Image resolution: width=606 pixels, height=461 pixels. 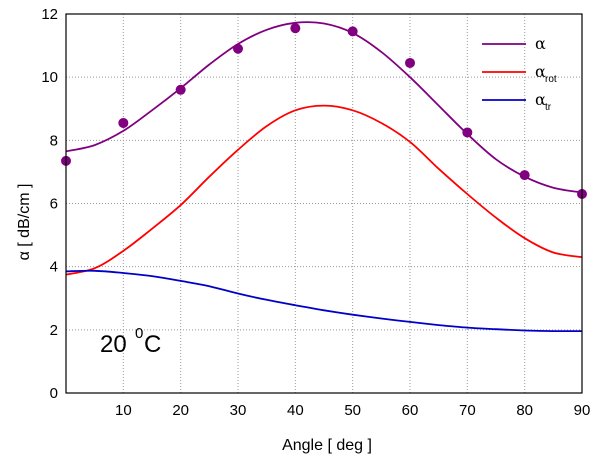 I want to click on y-tick-label: 0, so click(x=54, y=393).